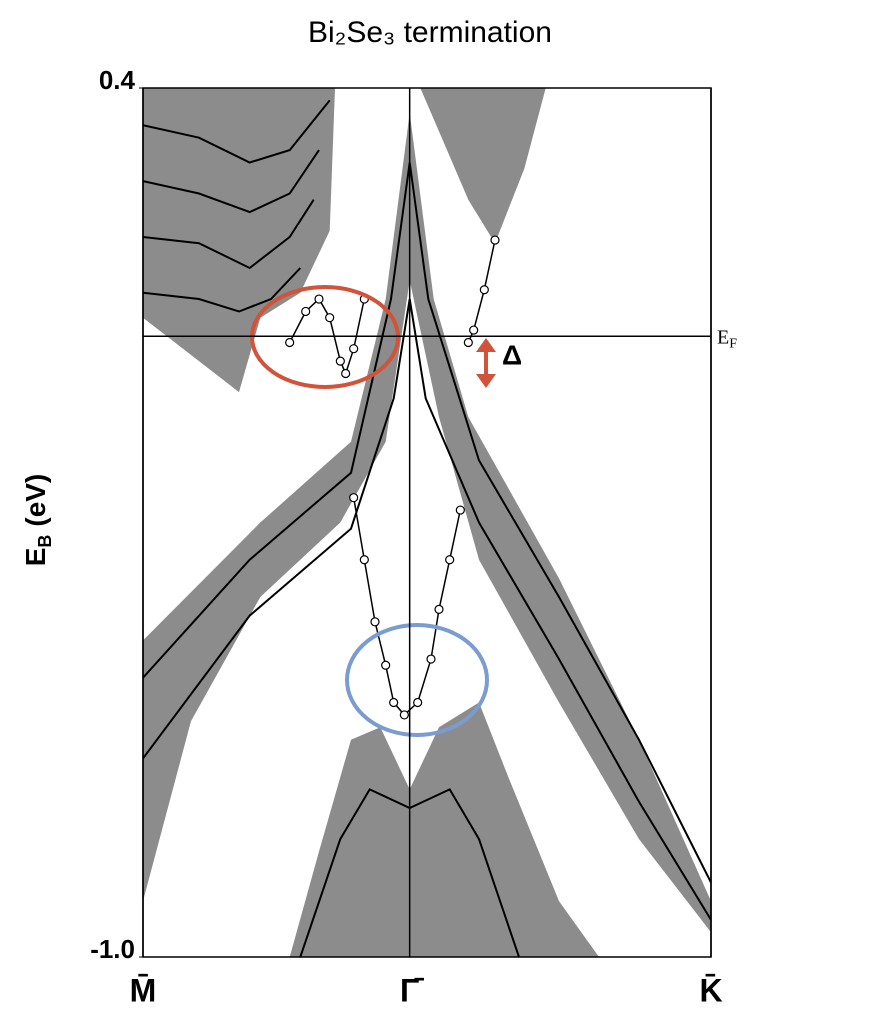 This screenshot has height=1025, width=878. Describe the element at coordinates (710, 990) in the screenshot. I see `x-tick-label: K̄` at that location.